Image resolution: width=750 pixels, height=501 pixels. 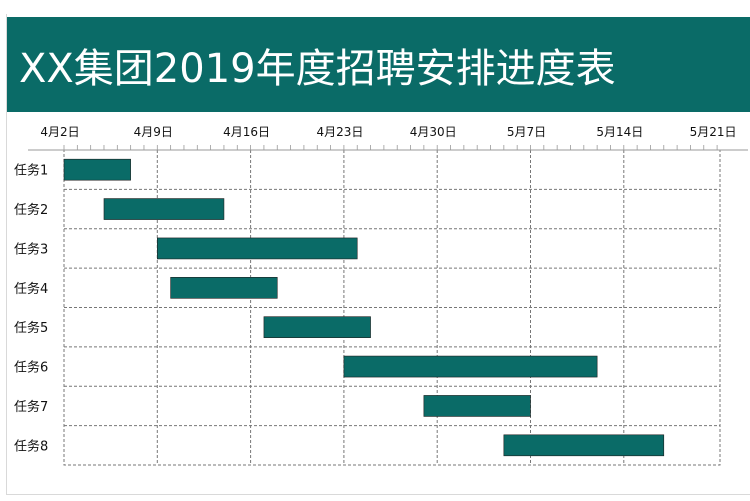 I want to click on category-label: 任务7, so click(x=31, y=407).